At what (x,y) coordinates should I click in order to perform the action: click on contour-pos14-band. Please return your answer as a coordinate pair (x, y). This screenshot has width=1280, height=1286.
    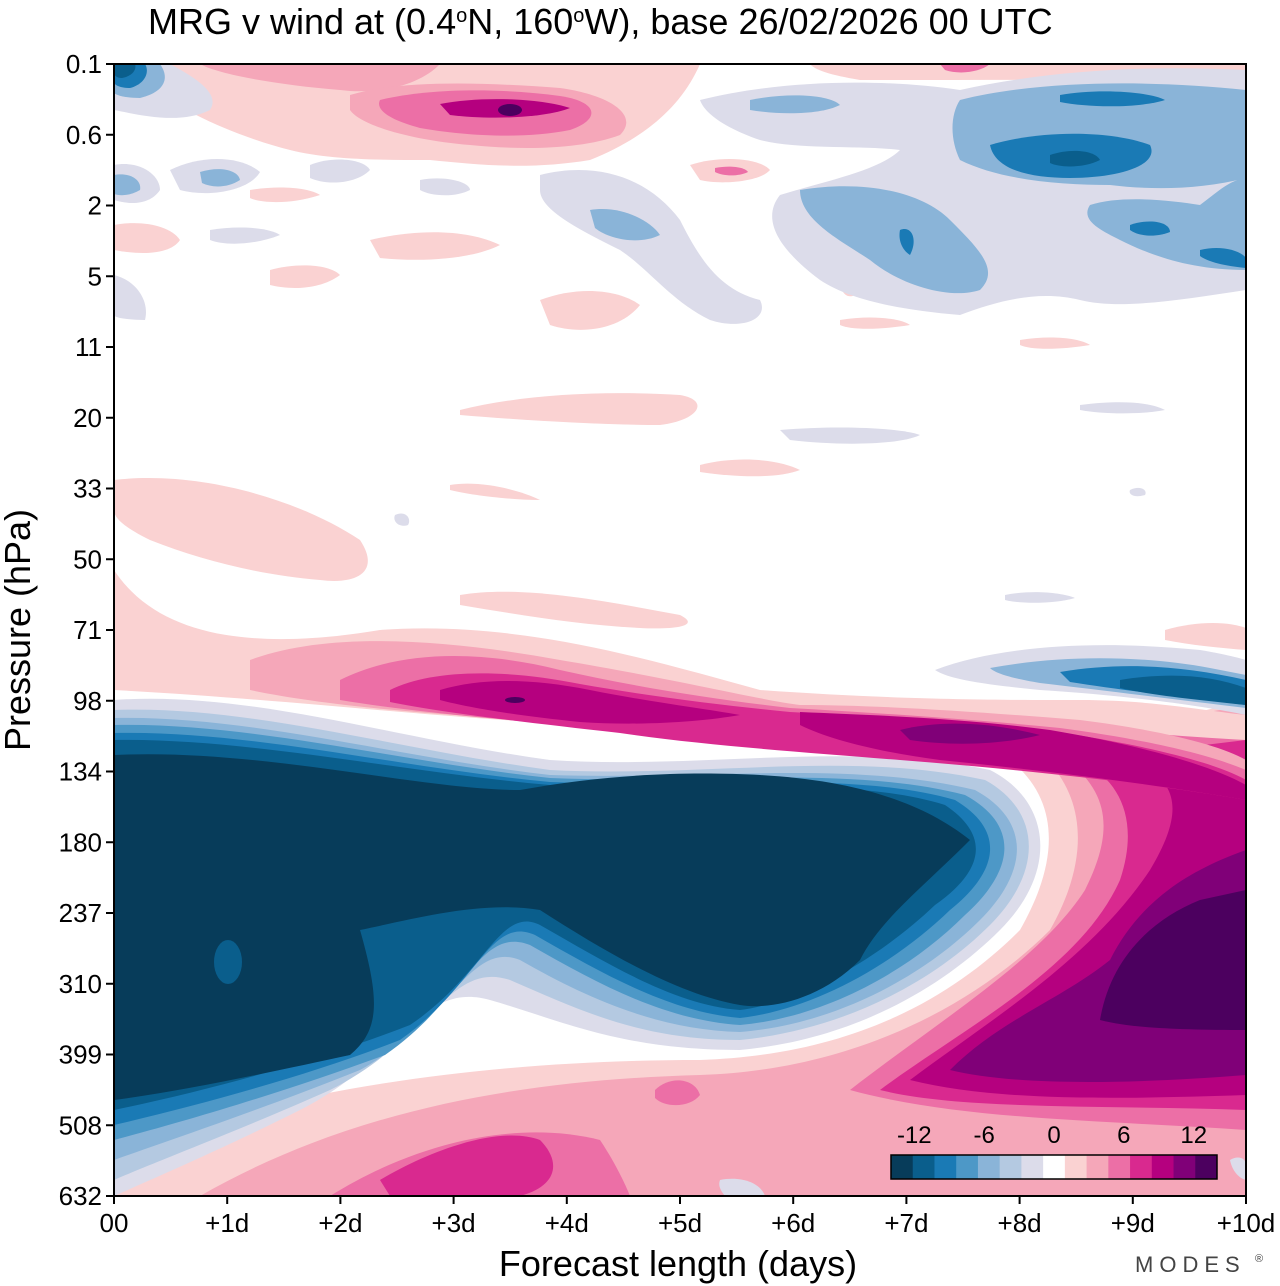
    Looking at the image, I should click on (515, 700).